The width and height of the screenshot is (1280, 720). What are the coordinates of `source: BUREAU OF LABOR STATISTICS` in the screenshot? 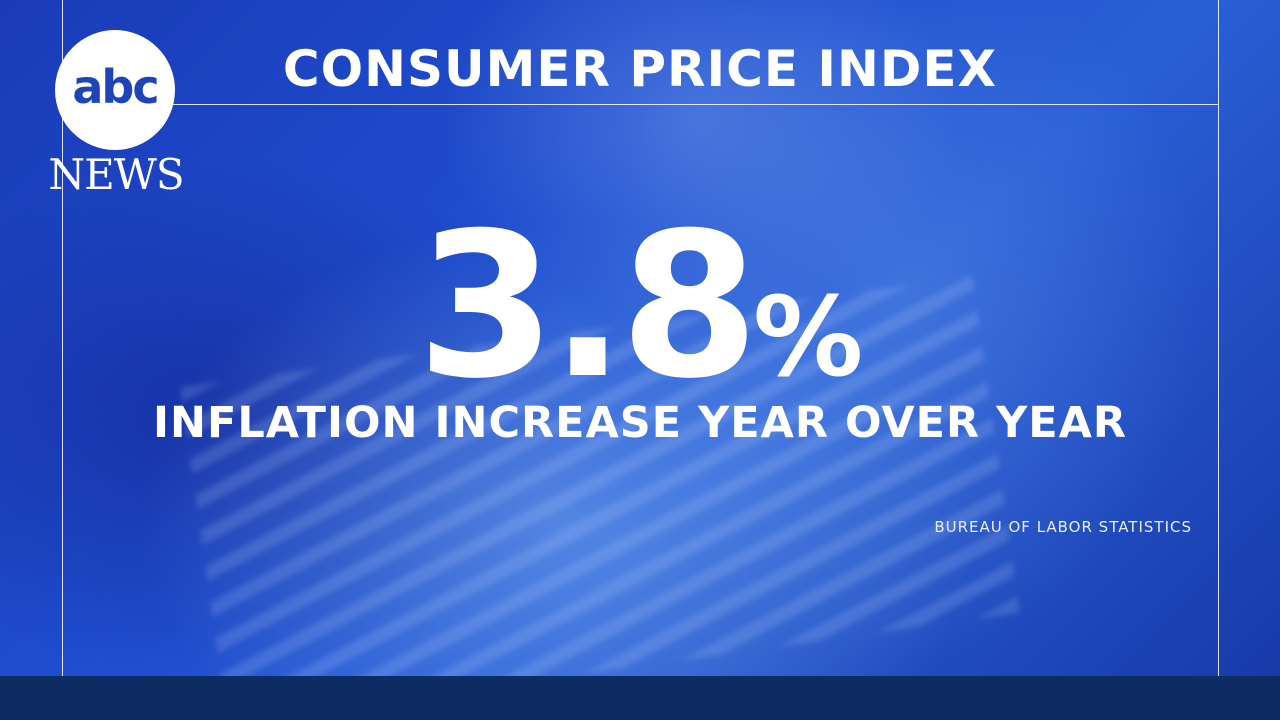 It's located at (1063, 527).